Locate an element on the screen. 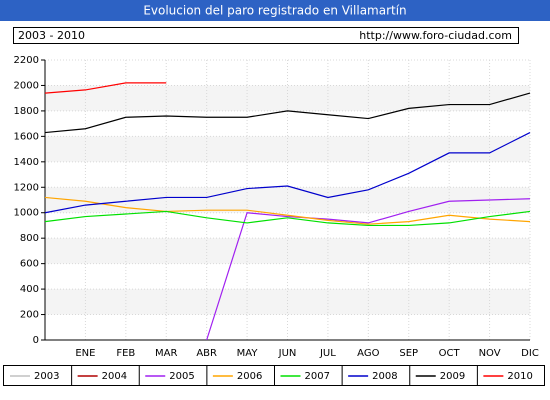 The height and width of the screenshot is (400, 550). x-tick-label: ABR is located at coordinates (206, 353).